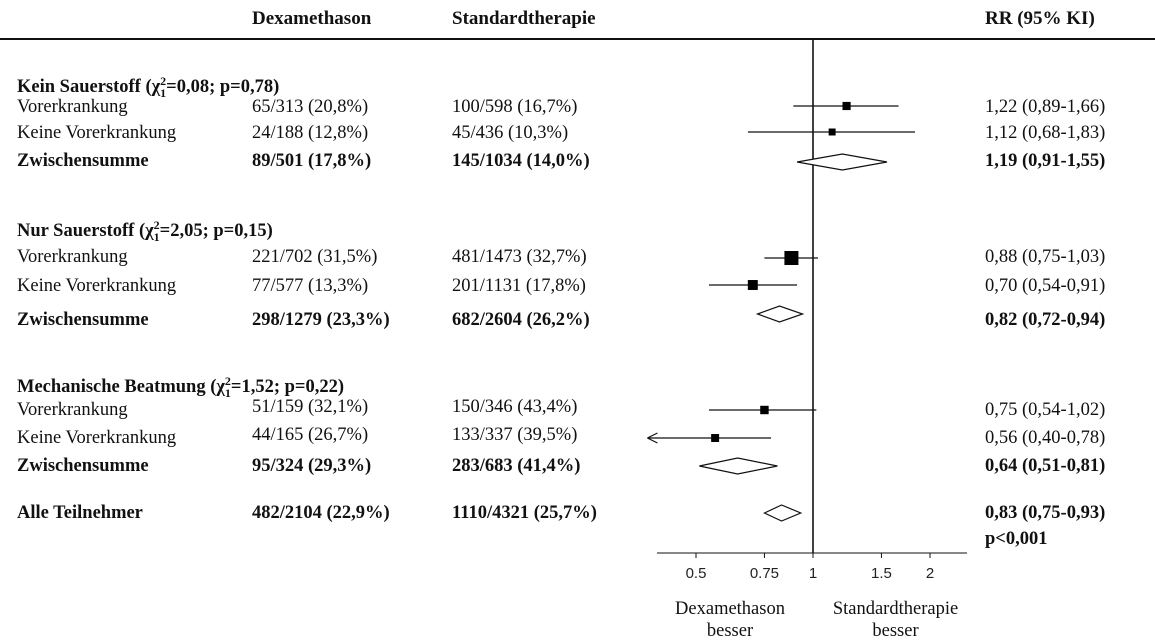 This screenshot has width=1155, height=642. Describe the element at coordinates (881, 573) in the screenshot. I see `x-tick-label: 1.5` at that location.